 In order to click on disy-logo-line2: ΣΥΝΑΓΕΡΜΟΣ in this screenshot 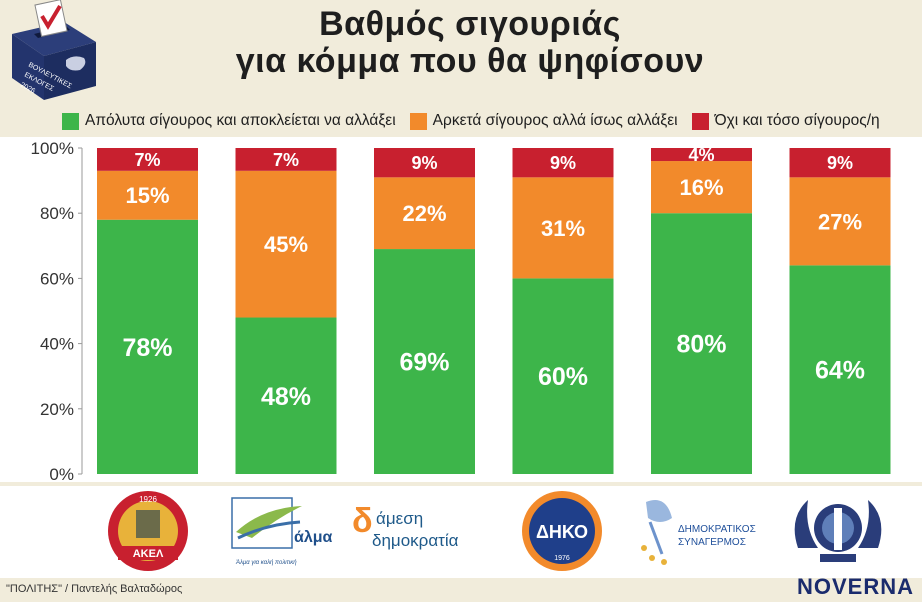, I will do `click(712, 542)`.